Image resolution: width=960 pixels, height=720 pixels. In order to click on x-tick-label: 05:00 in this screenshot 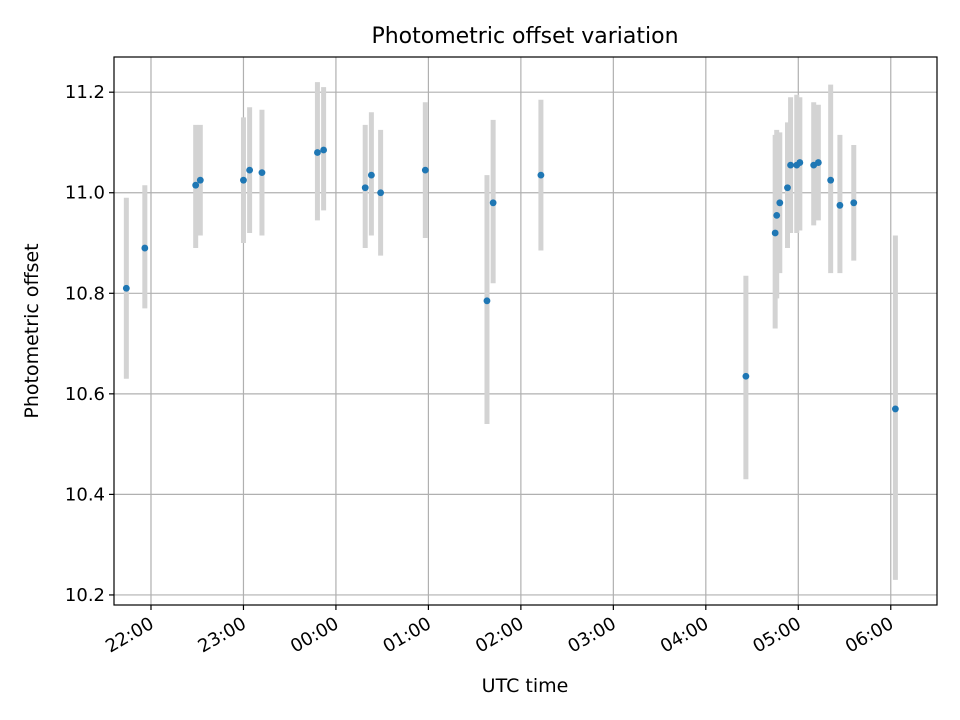, I will do `click(776, 635)`.